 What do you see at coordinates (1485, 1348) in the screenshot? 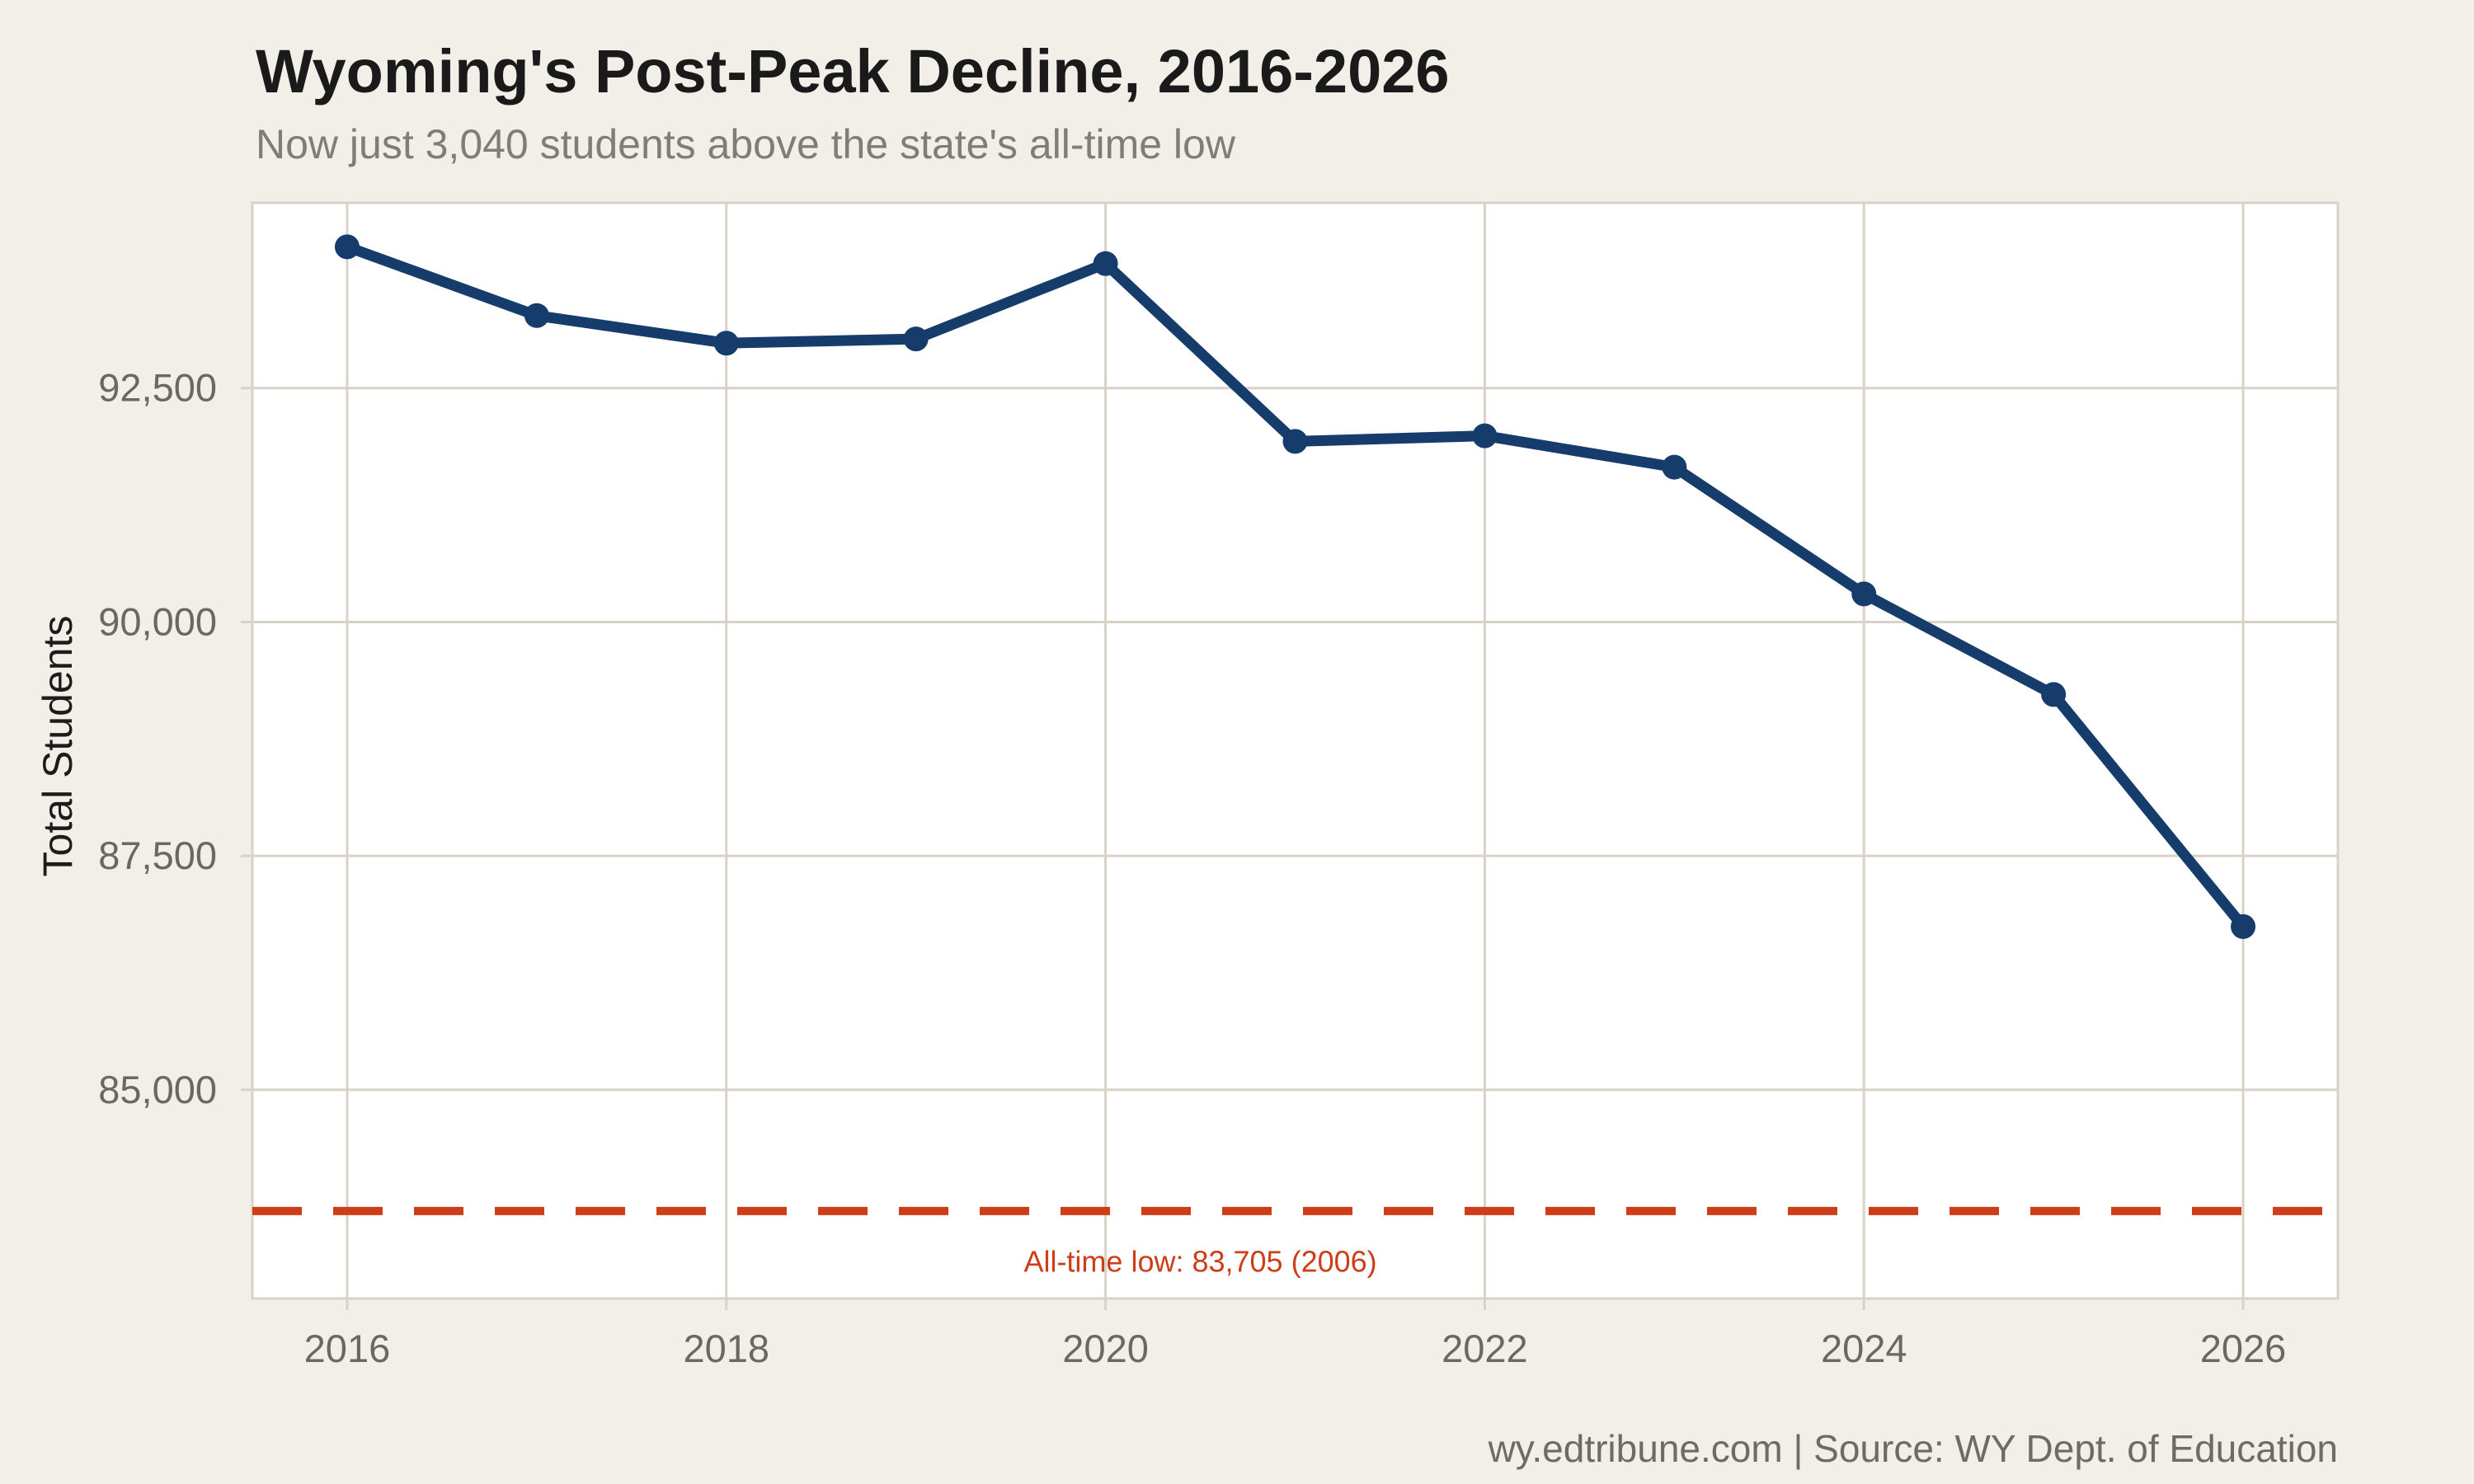
I see `x-tick-label: 2022` at bounding box center [1485, 1348].